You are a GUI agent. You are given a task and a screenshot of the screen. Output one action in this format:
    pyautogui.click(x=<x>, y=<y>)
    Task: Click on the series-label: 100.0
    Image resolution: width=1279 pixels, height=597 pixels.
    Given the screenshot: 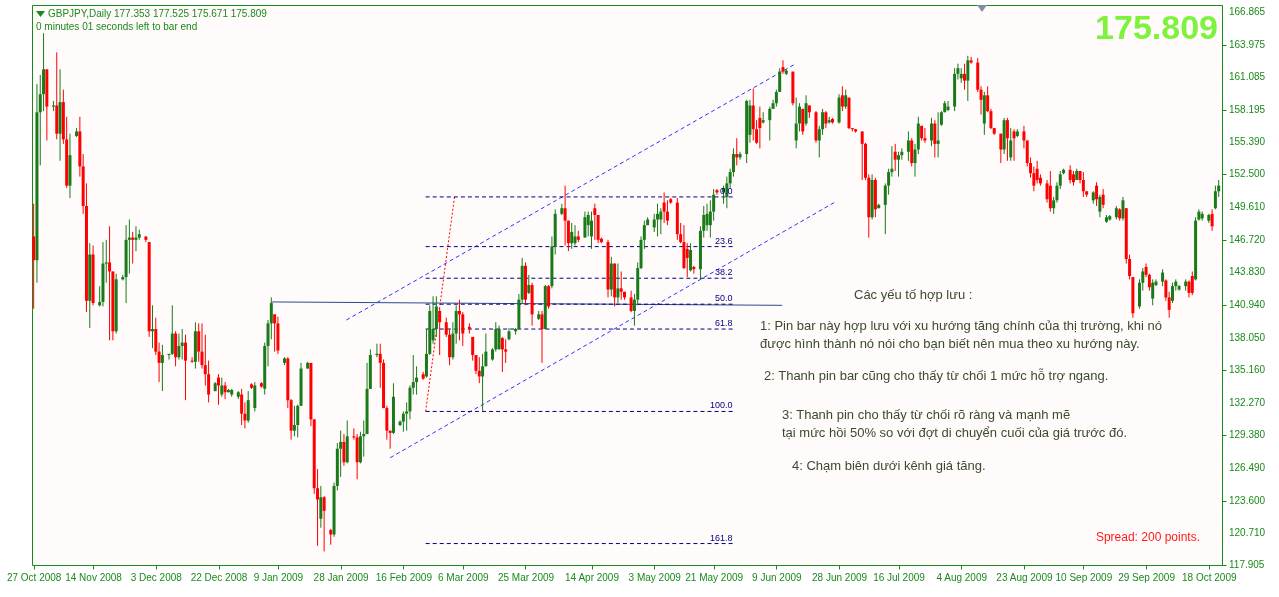 What is the action you would take?
    pyautogui.click(x=721, y=405)
    